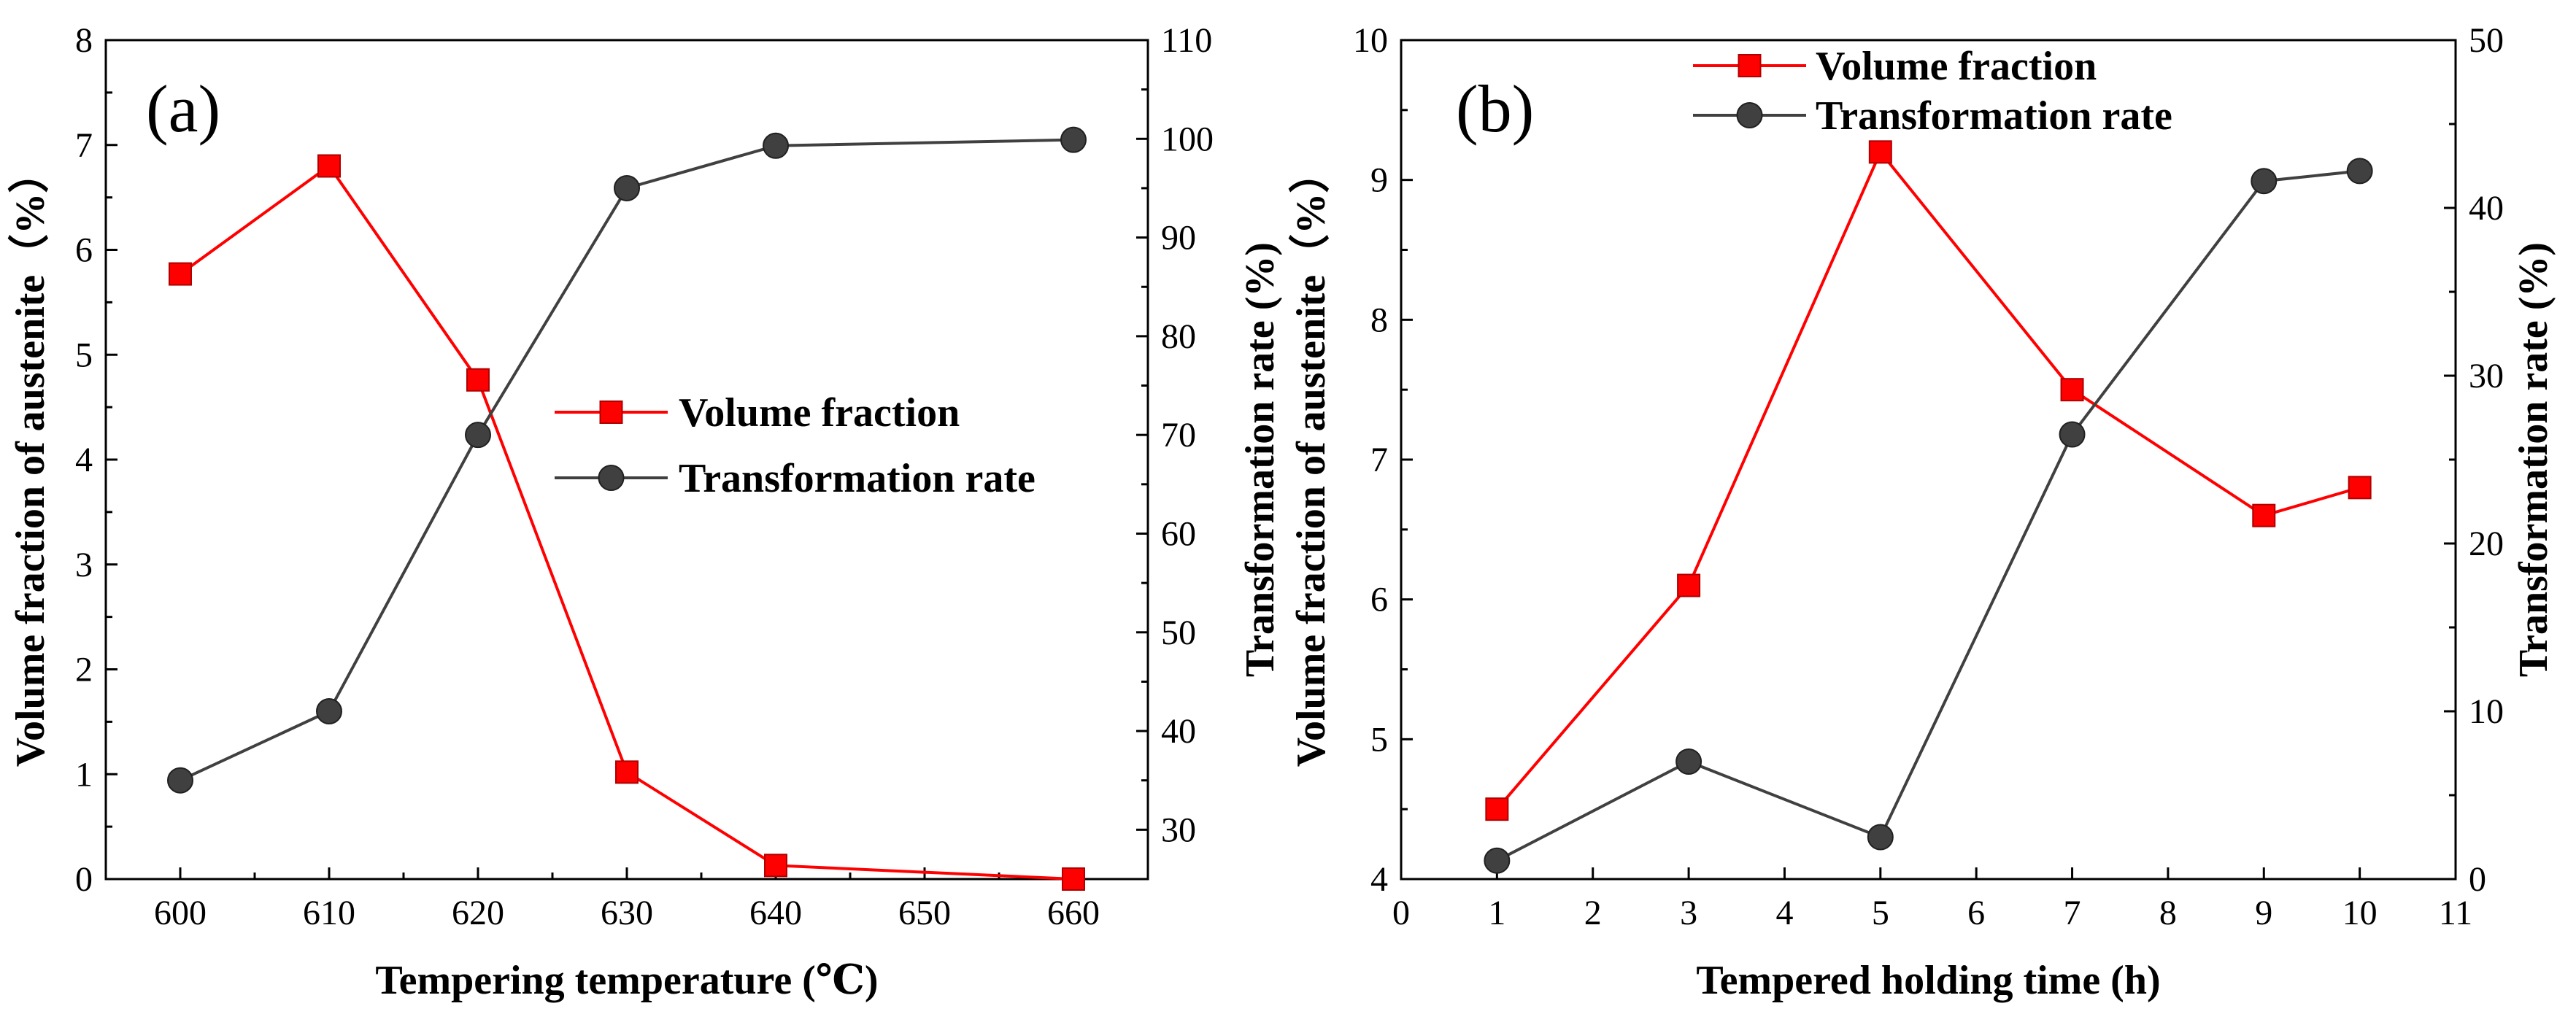 The image size is (2576, 1033). Describe the element at coordinates (820, 413) in the screenshot. I see `panel-a-legend-volume-label: Volume fraction` at that location.